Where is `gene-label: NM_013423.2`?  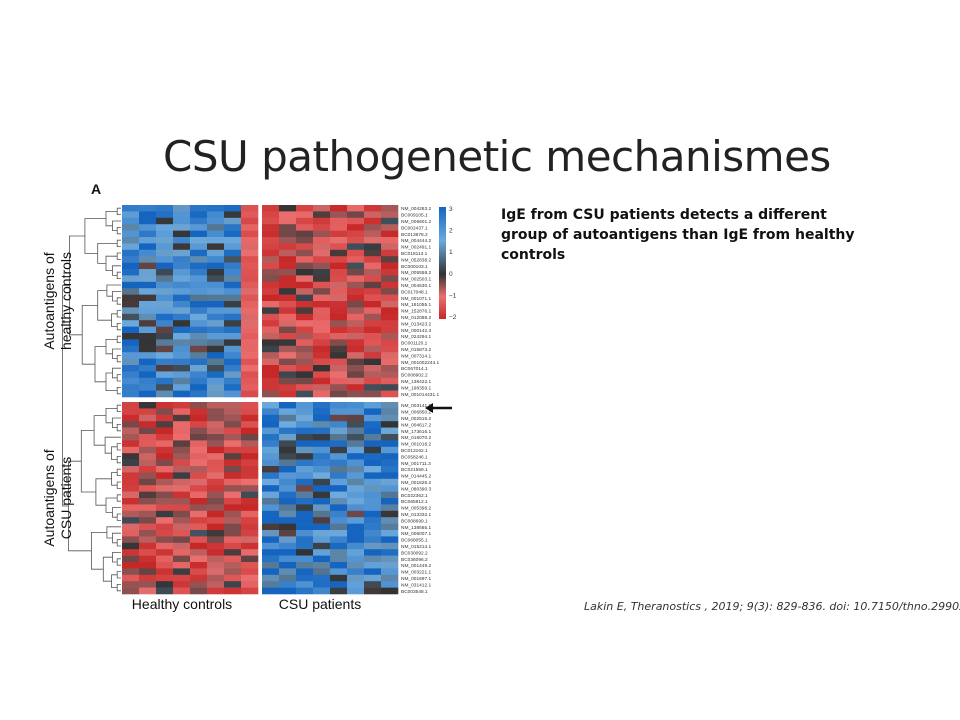
gene-label: NM_013423.2 is located at coordinates (416, 324).